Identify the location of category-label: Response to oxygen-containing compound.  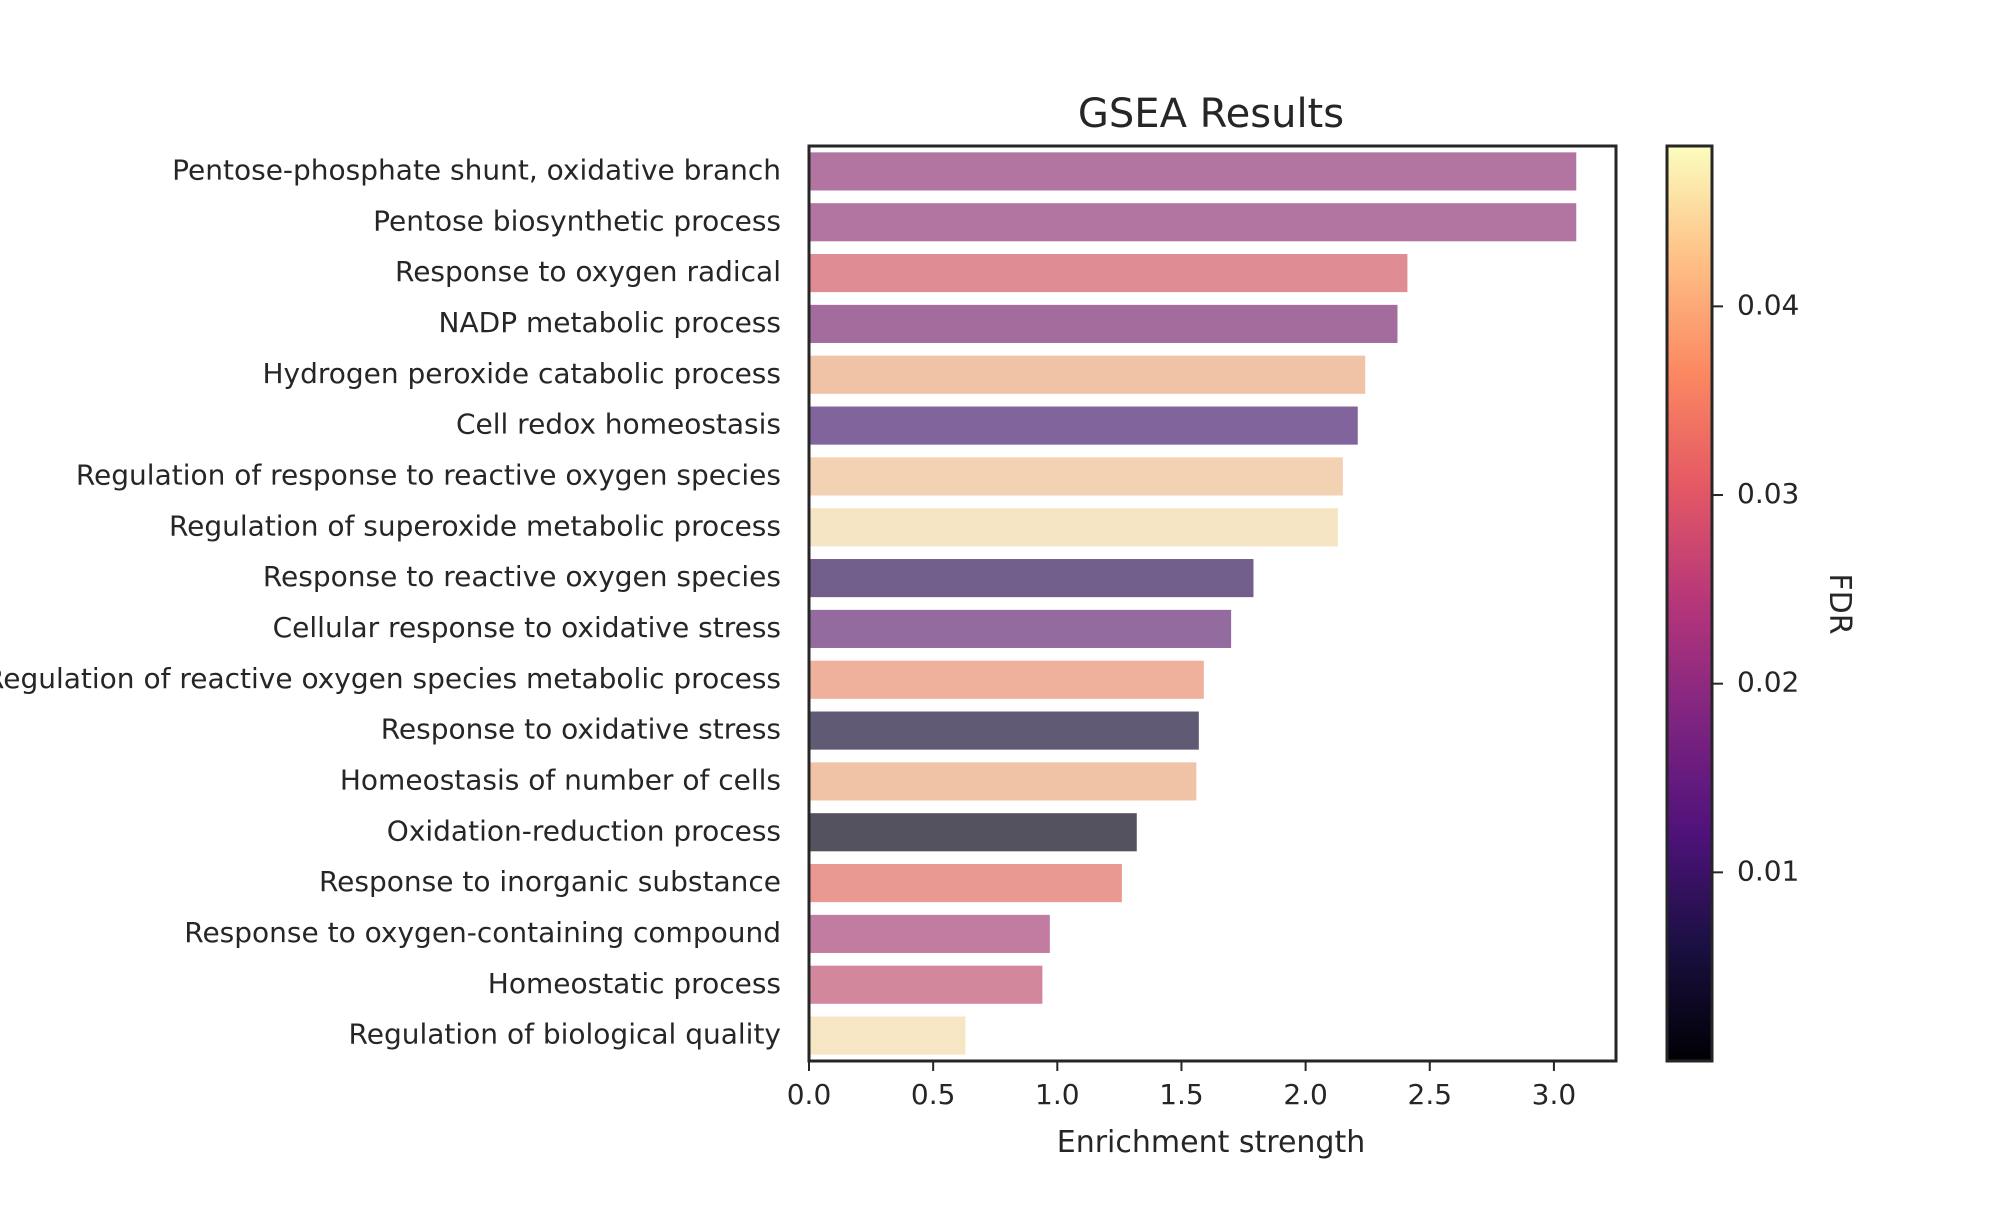
(482, 932).